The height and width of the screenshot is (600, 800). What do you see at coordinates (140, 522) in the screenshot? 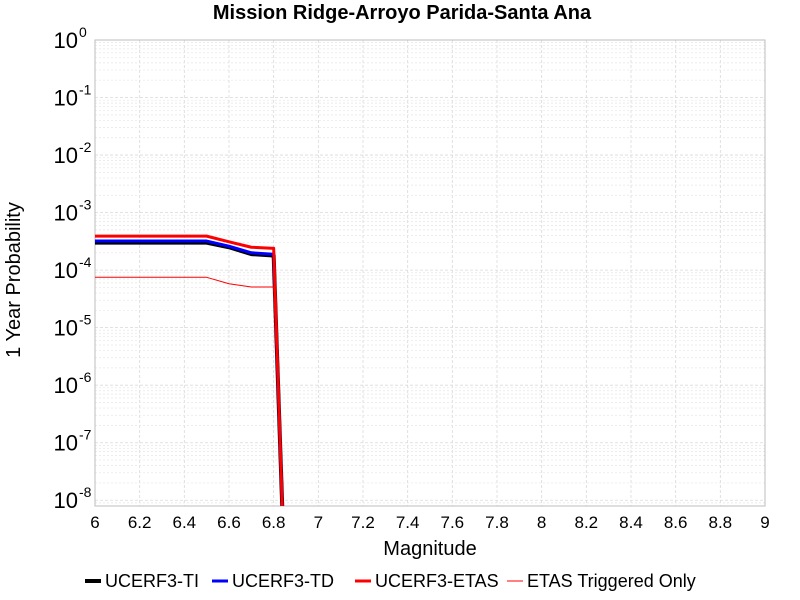
I see `x-tick-label: 6.2` at bounding box center [140, 522].